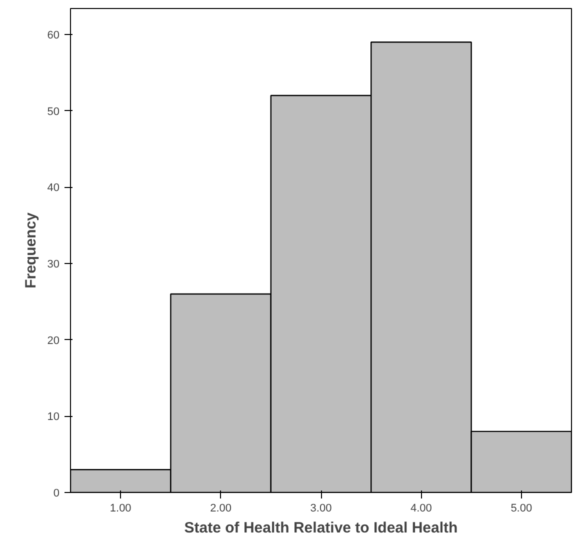  What do you see at coordinates (56, 494) in the screenshot?
I see `y-tick-label: 0` at bounding box center [56, 494].